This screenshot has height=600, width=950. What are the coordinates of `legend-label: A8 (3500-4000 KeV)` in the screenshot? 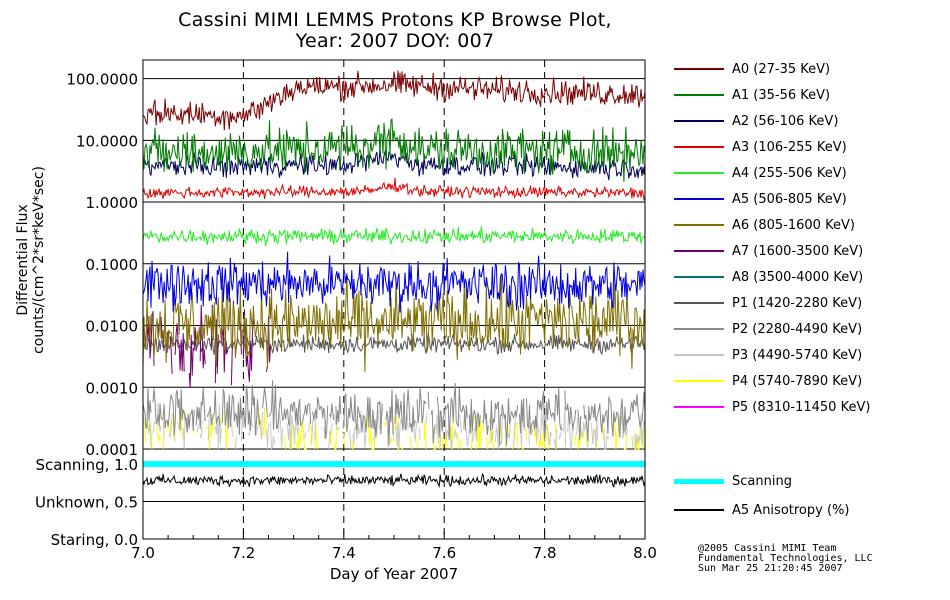 It's located at (798, 277).